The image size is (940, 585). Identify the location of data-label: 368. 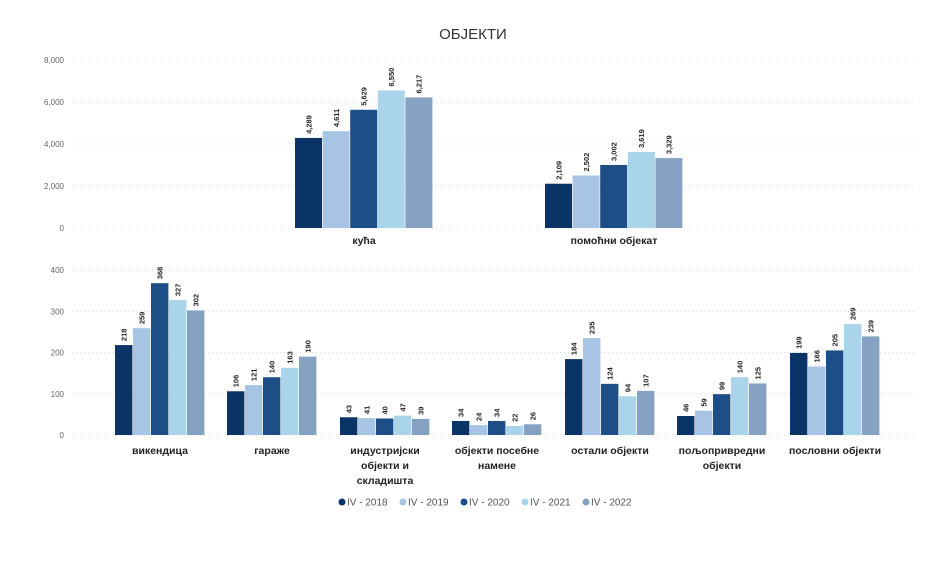
(160, 273).